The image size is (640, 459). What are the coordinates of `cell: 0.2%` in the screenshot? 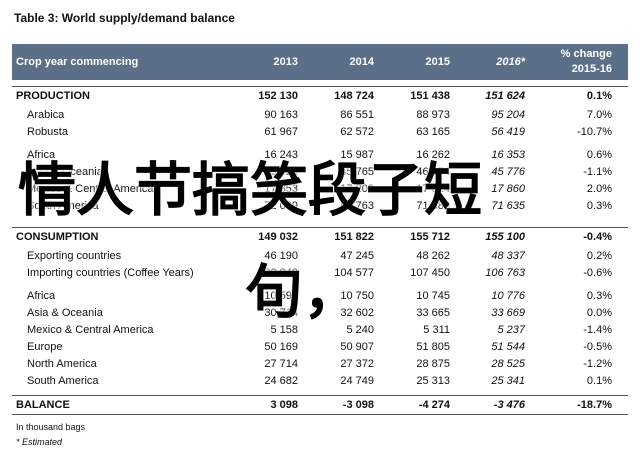 It's located at (599, 256).